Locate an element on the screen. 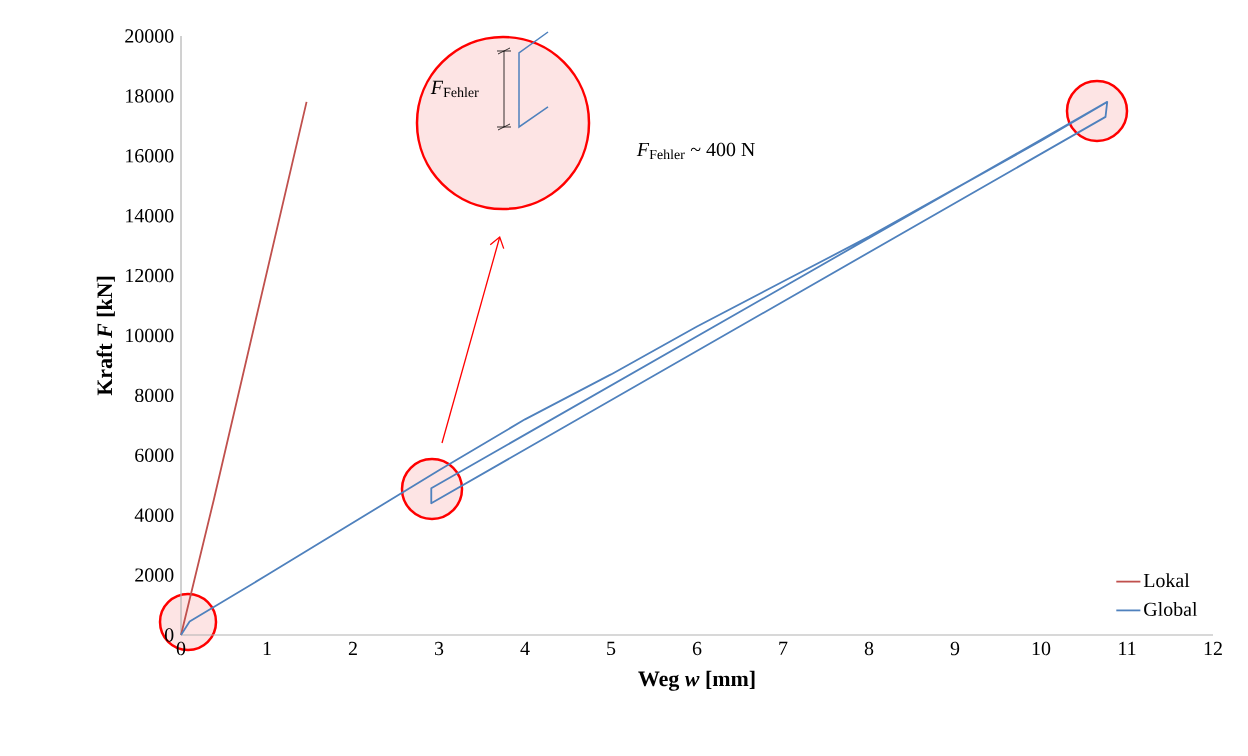  x-tick-label: 4 is located at coordinates (525, 648).